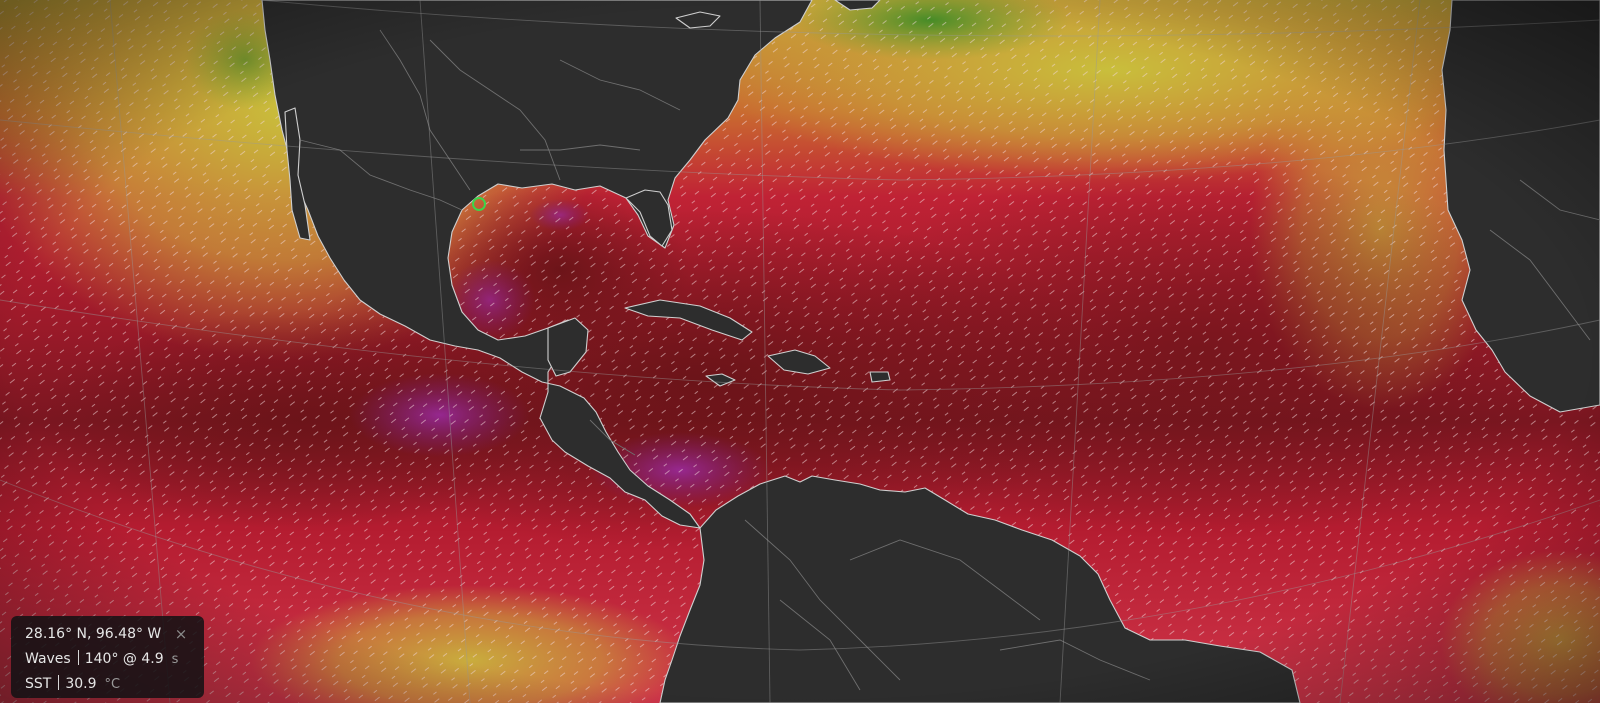  I want to click on sst-row: SST 30.9 °C, so click(108, 684).